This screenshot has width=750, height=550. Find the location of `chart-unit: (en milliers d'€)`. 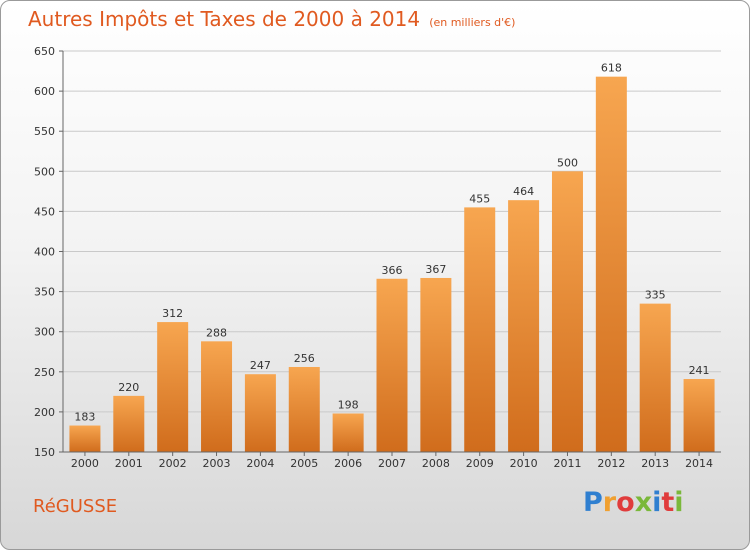

chart-unit: (en milliers d'€) is located at coordinates (472, 22).